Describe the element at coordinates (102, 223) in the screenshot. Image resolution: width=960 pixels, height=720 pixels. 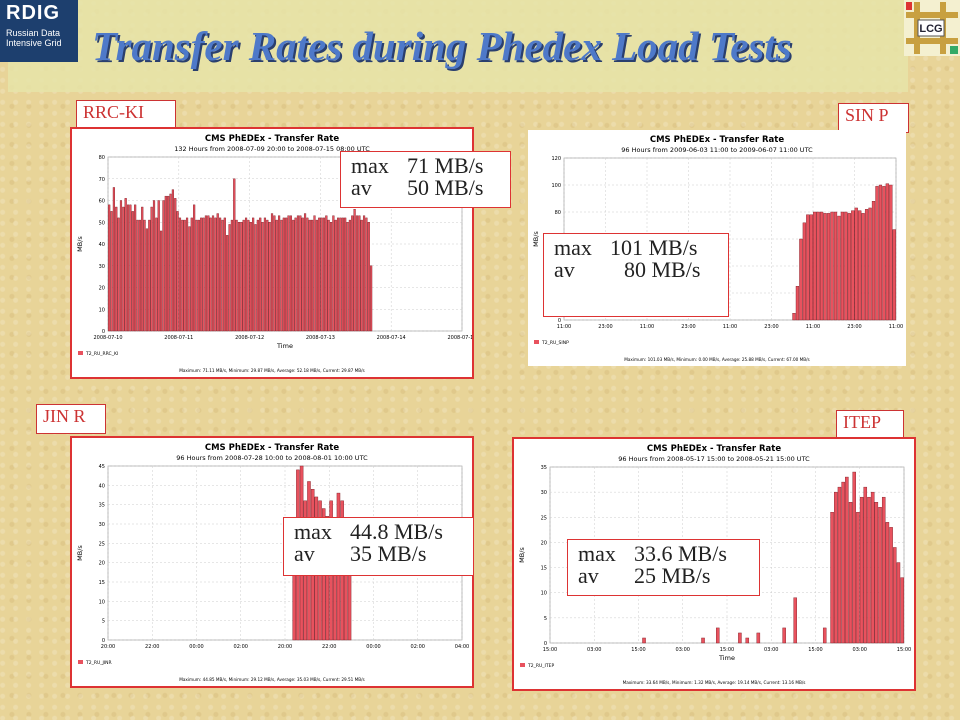
I see `y-tick-label: 50` at that location.